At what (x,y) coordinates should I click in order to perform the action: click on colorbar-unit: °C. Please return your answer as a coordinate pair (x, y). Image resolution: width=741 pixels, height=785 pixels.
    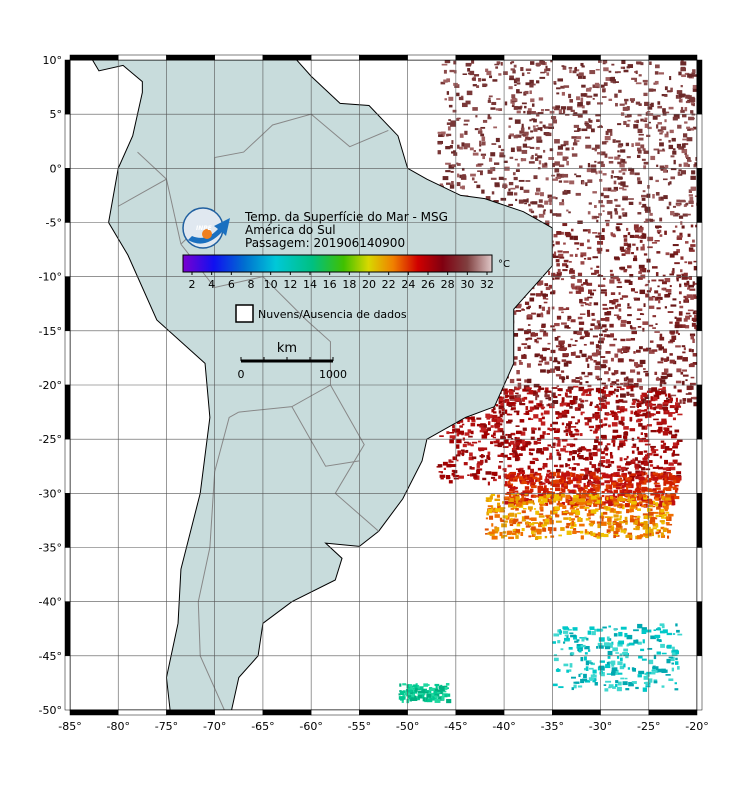
    Looking at the image, I should click on (504, 264).